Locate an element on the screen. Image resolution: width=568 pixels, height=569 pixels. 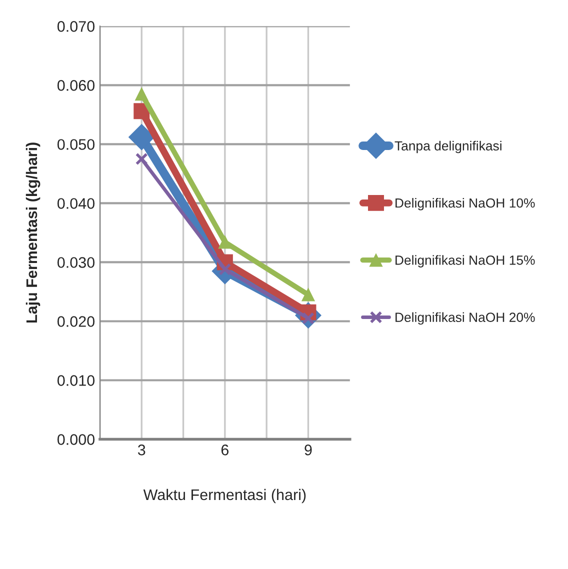
y-tick-label: 0.010 is located at coordinates (76, 380).